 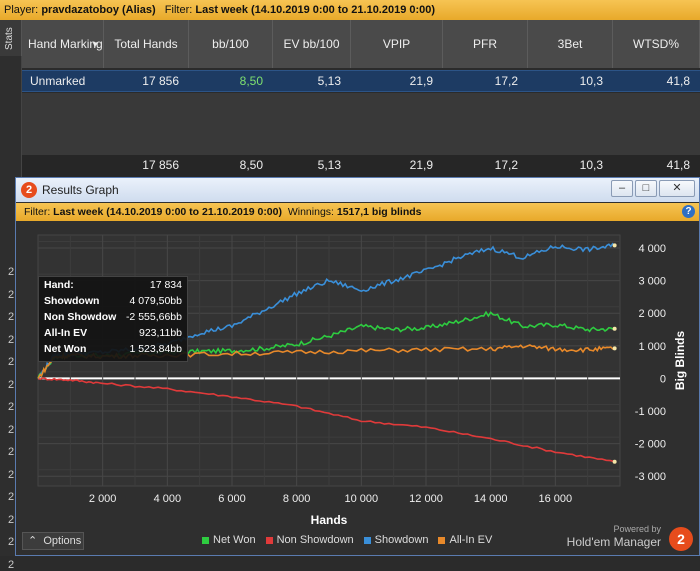 I want to click on filter-label: Filter:, so click(x=178, y=10).